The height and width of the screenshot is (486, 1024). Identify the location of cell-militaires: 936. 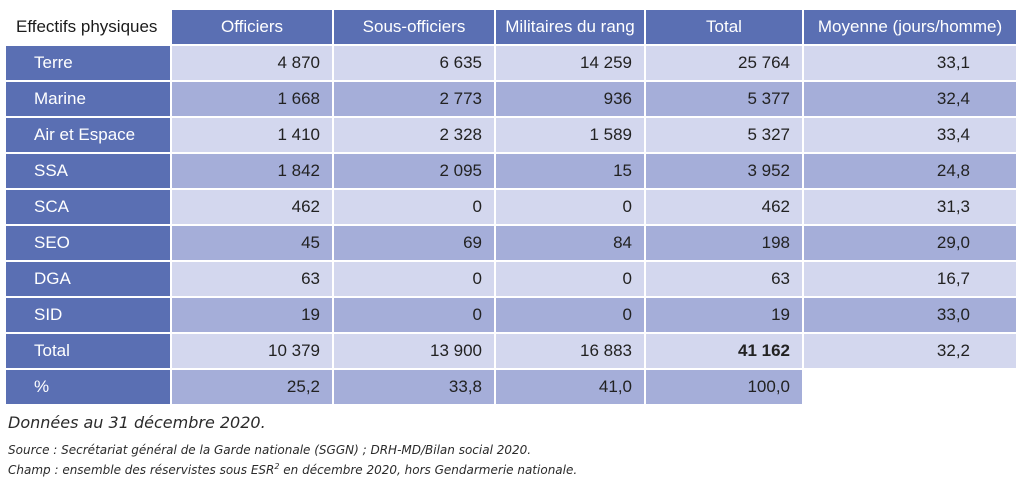
(571, 100).